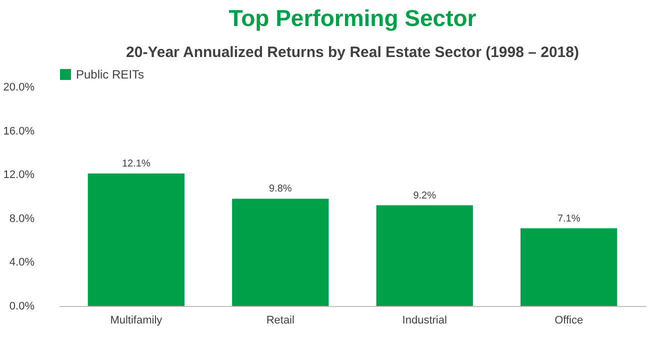 Image resolution: width=652 pixels, height=347 pixels. What do you see at coordinates (110, 75) in the screenshot?
I see `legend-label: Public REITs` at bounding box center [110, 75].